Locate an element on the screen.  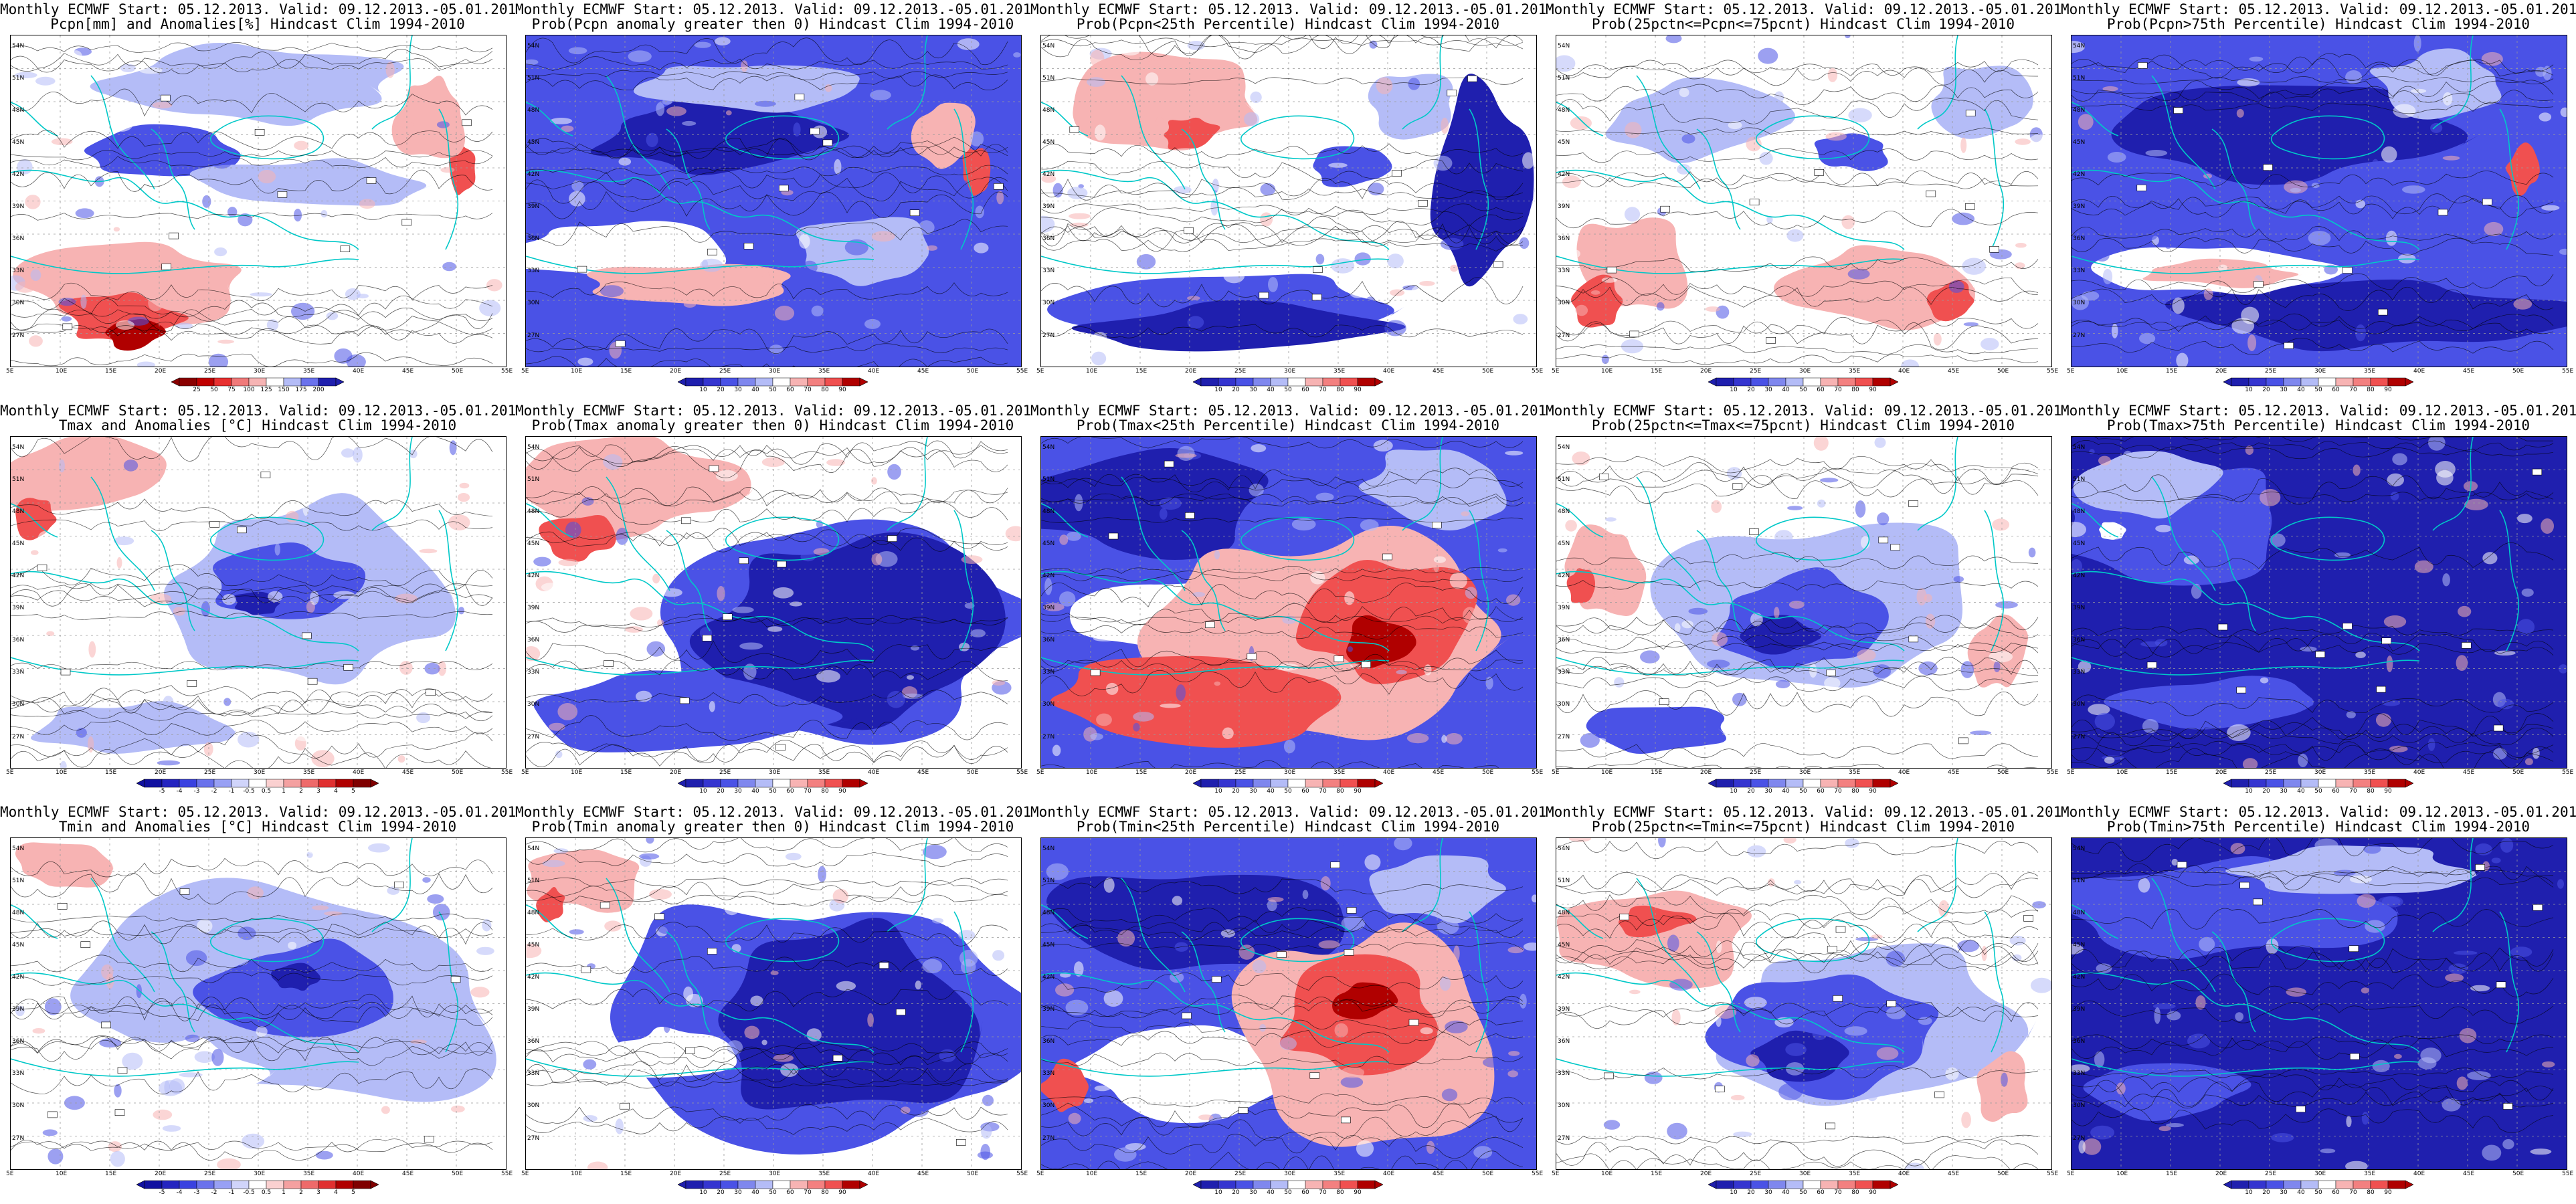
colorbar-tick-label: 20 is located at coordinates (721, 1192).